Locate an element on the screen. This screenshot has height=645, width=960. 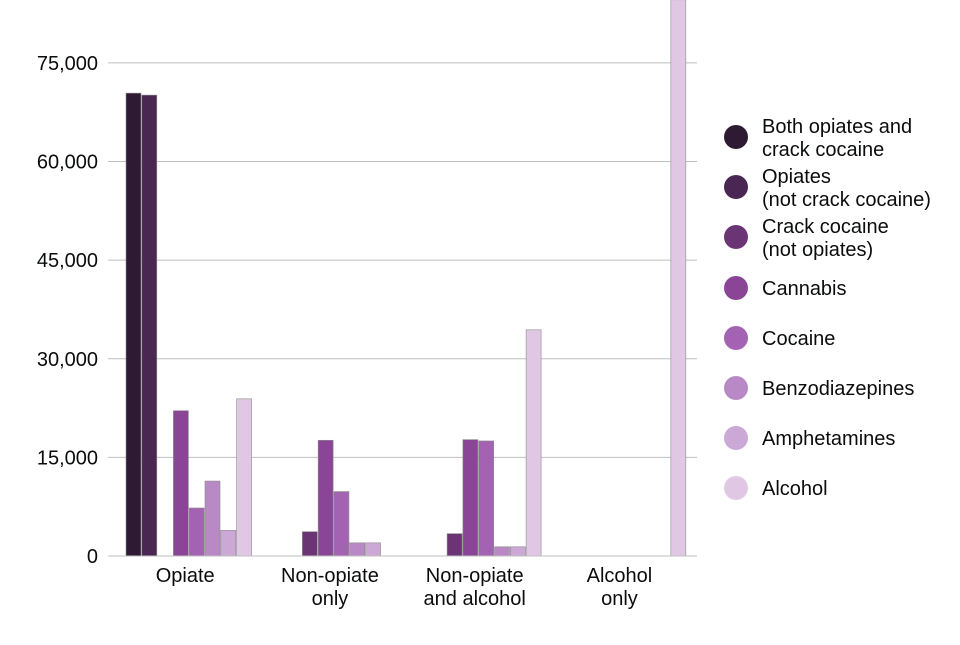
legend-label: Opiates (not crack cocaine) is located at coordinates (846, 188).